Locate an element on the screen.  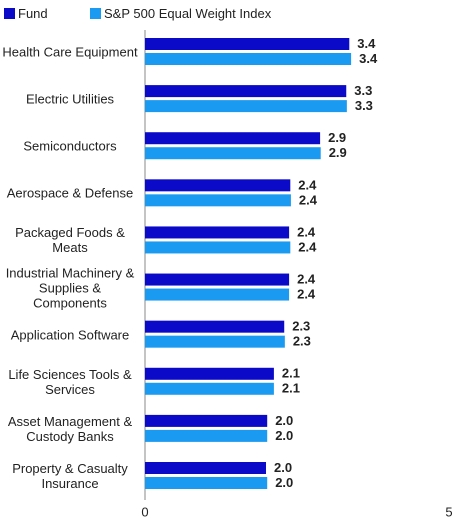
legend-item: S&P 500 Equal Weight Index is located at coordinates (180, 13).